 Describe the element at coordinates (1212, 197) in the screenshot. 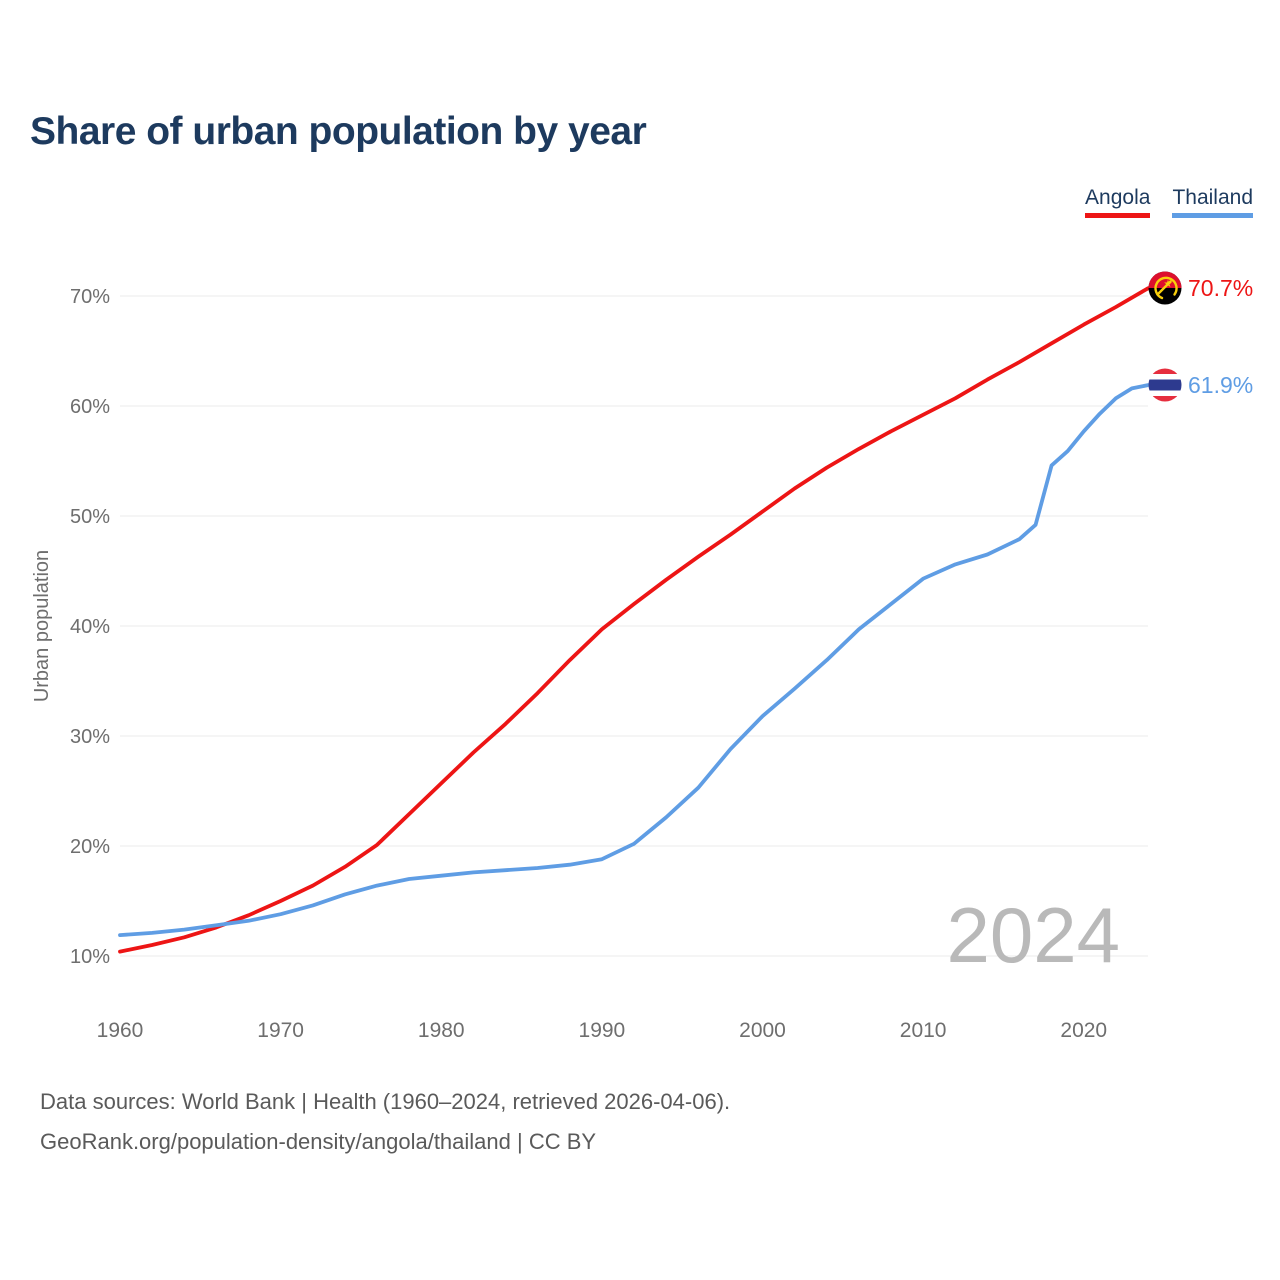

I see `legend-label-thailand: Thailand` at that location.